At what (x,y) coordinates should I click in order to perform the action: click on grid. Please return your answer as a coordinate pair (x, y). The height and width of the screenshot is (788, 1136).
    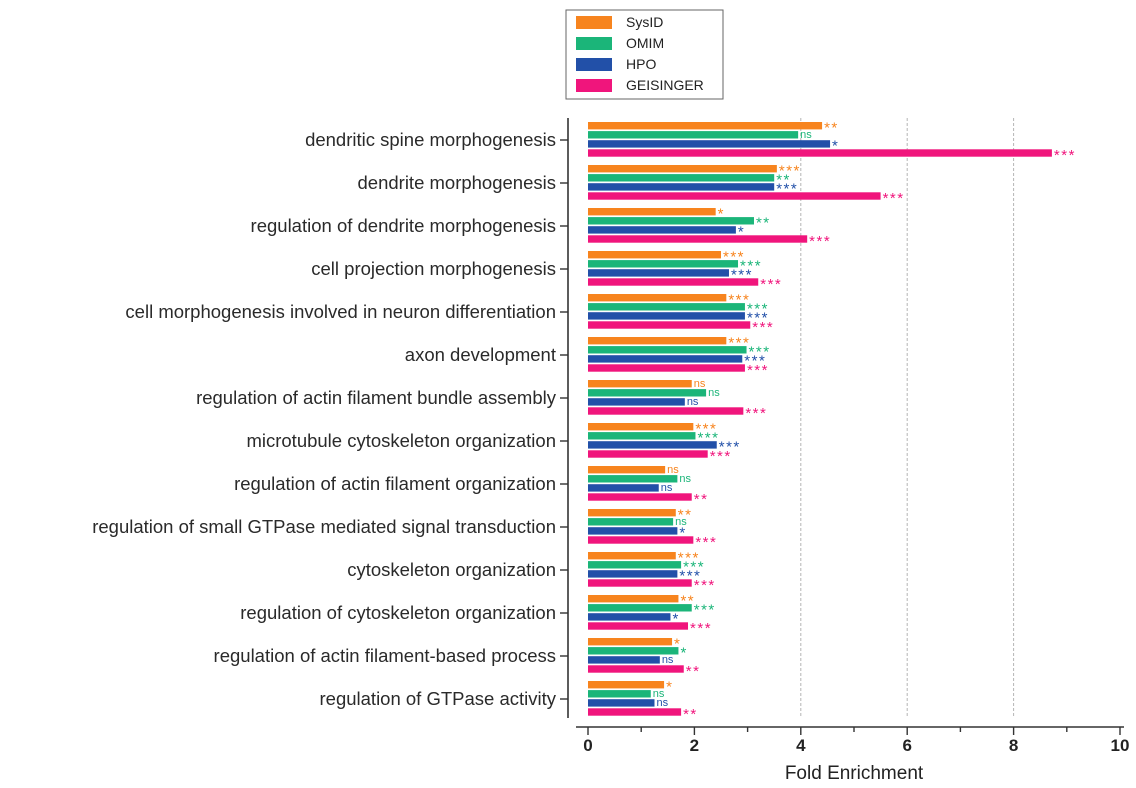
    Looking at the image, I should click on (907, 418).